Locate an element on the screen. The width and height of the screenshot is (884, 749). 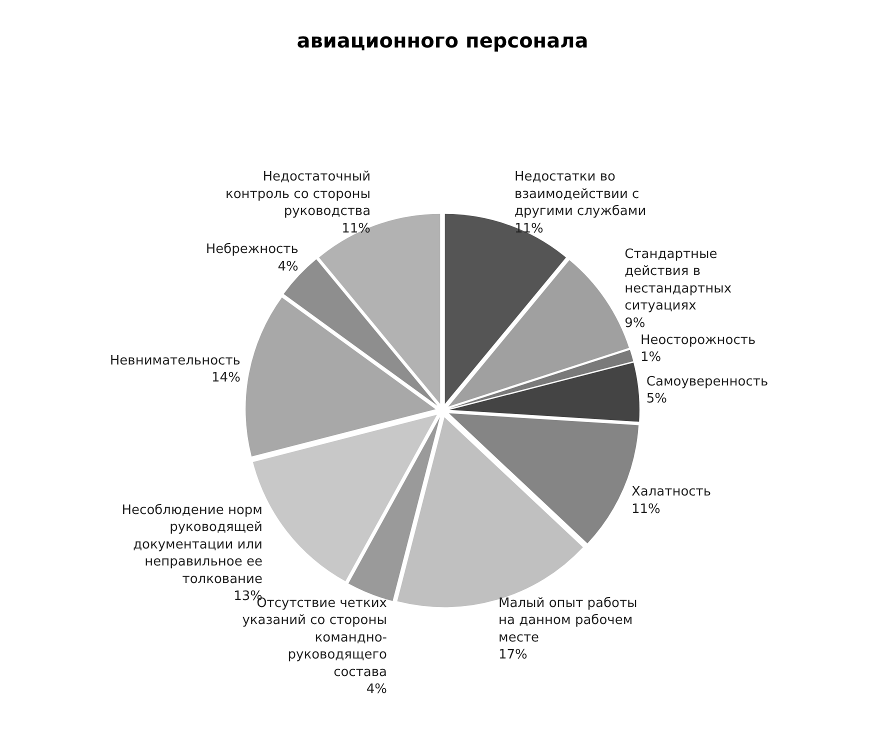
data-label: 1% is located at coordinates (651, 358).